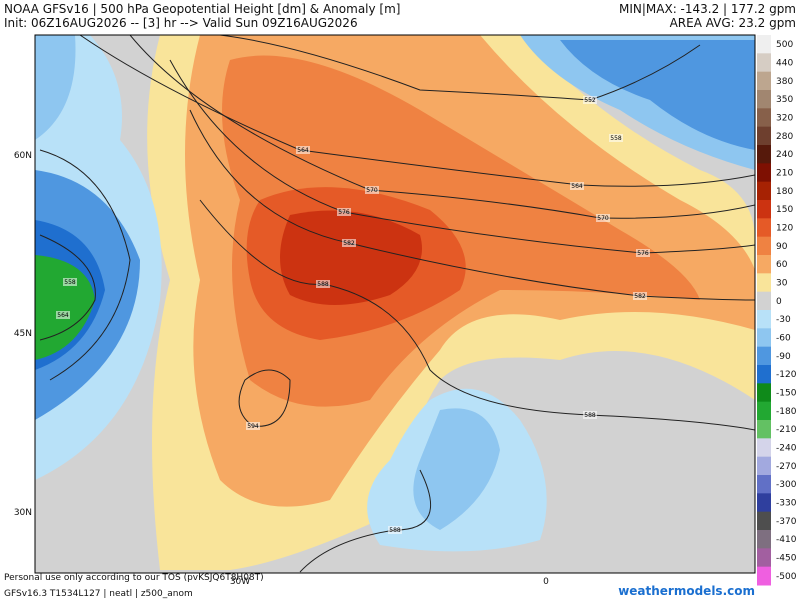  I want to click on colorbar-label: -500, so click(786, 577).